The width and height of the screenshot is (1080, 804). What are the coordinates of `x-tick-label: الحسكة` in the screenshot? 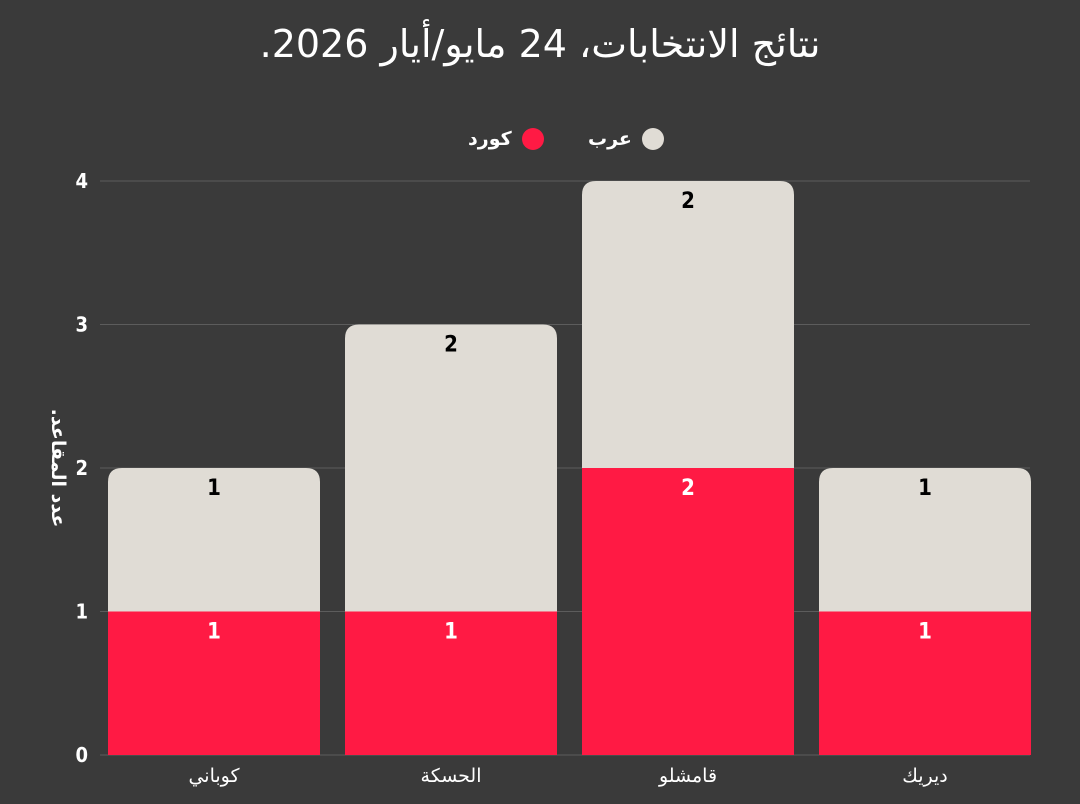 It's located at (451, 776).